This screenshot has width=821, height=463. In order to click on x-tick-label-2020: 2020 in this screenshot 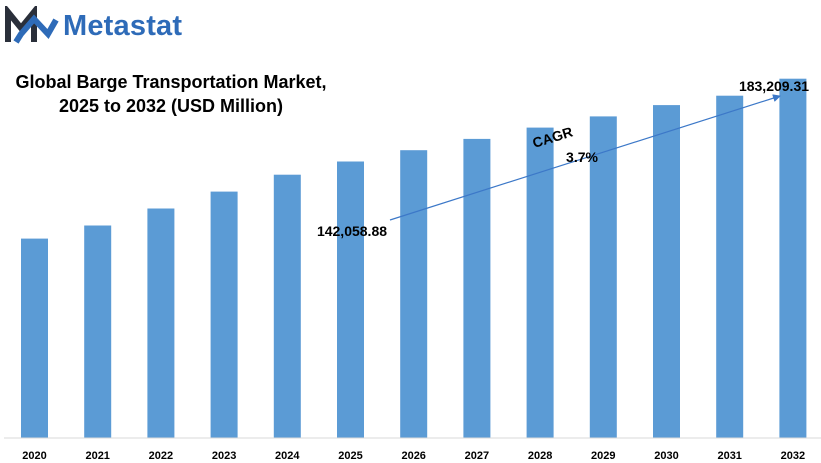, I will do `click(34, 456)`.